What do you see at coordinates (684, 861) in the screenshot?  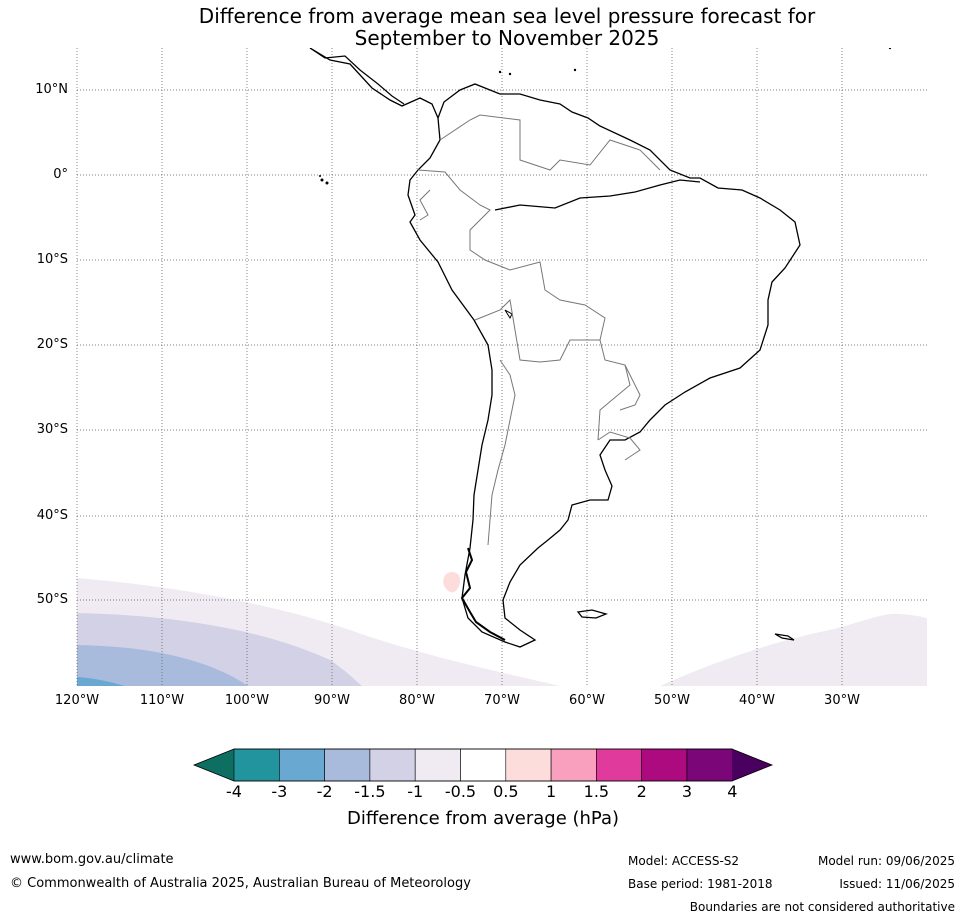 I see `model-name: Model: ACCESS-S2` at bounding box center [684, 861].